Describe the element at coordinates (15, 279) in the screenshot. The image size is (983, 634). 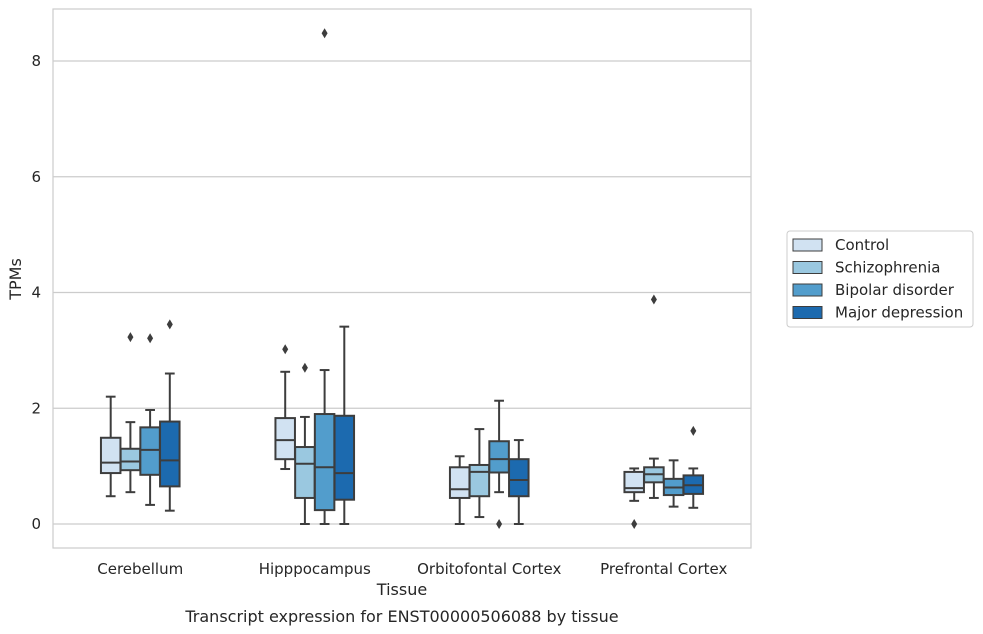
I see `y-axis-label: TPMs` at that location.